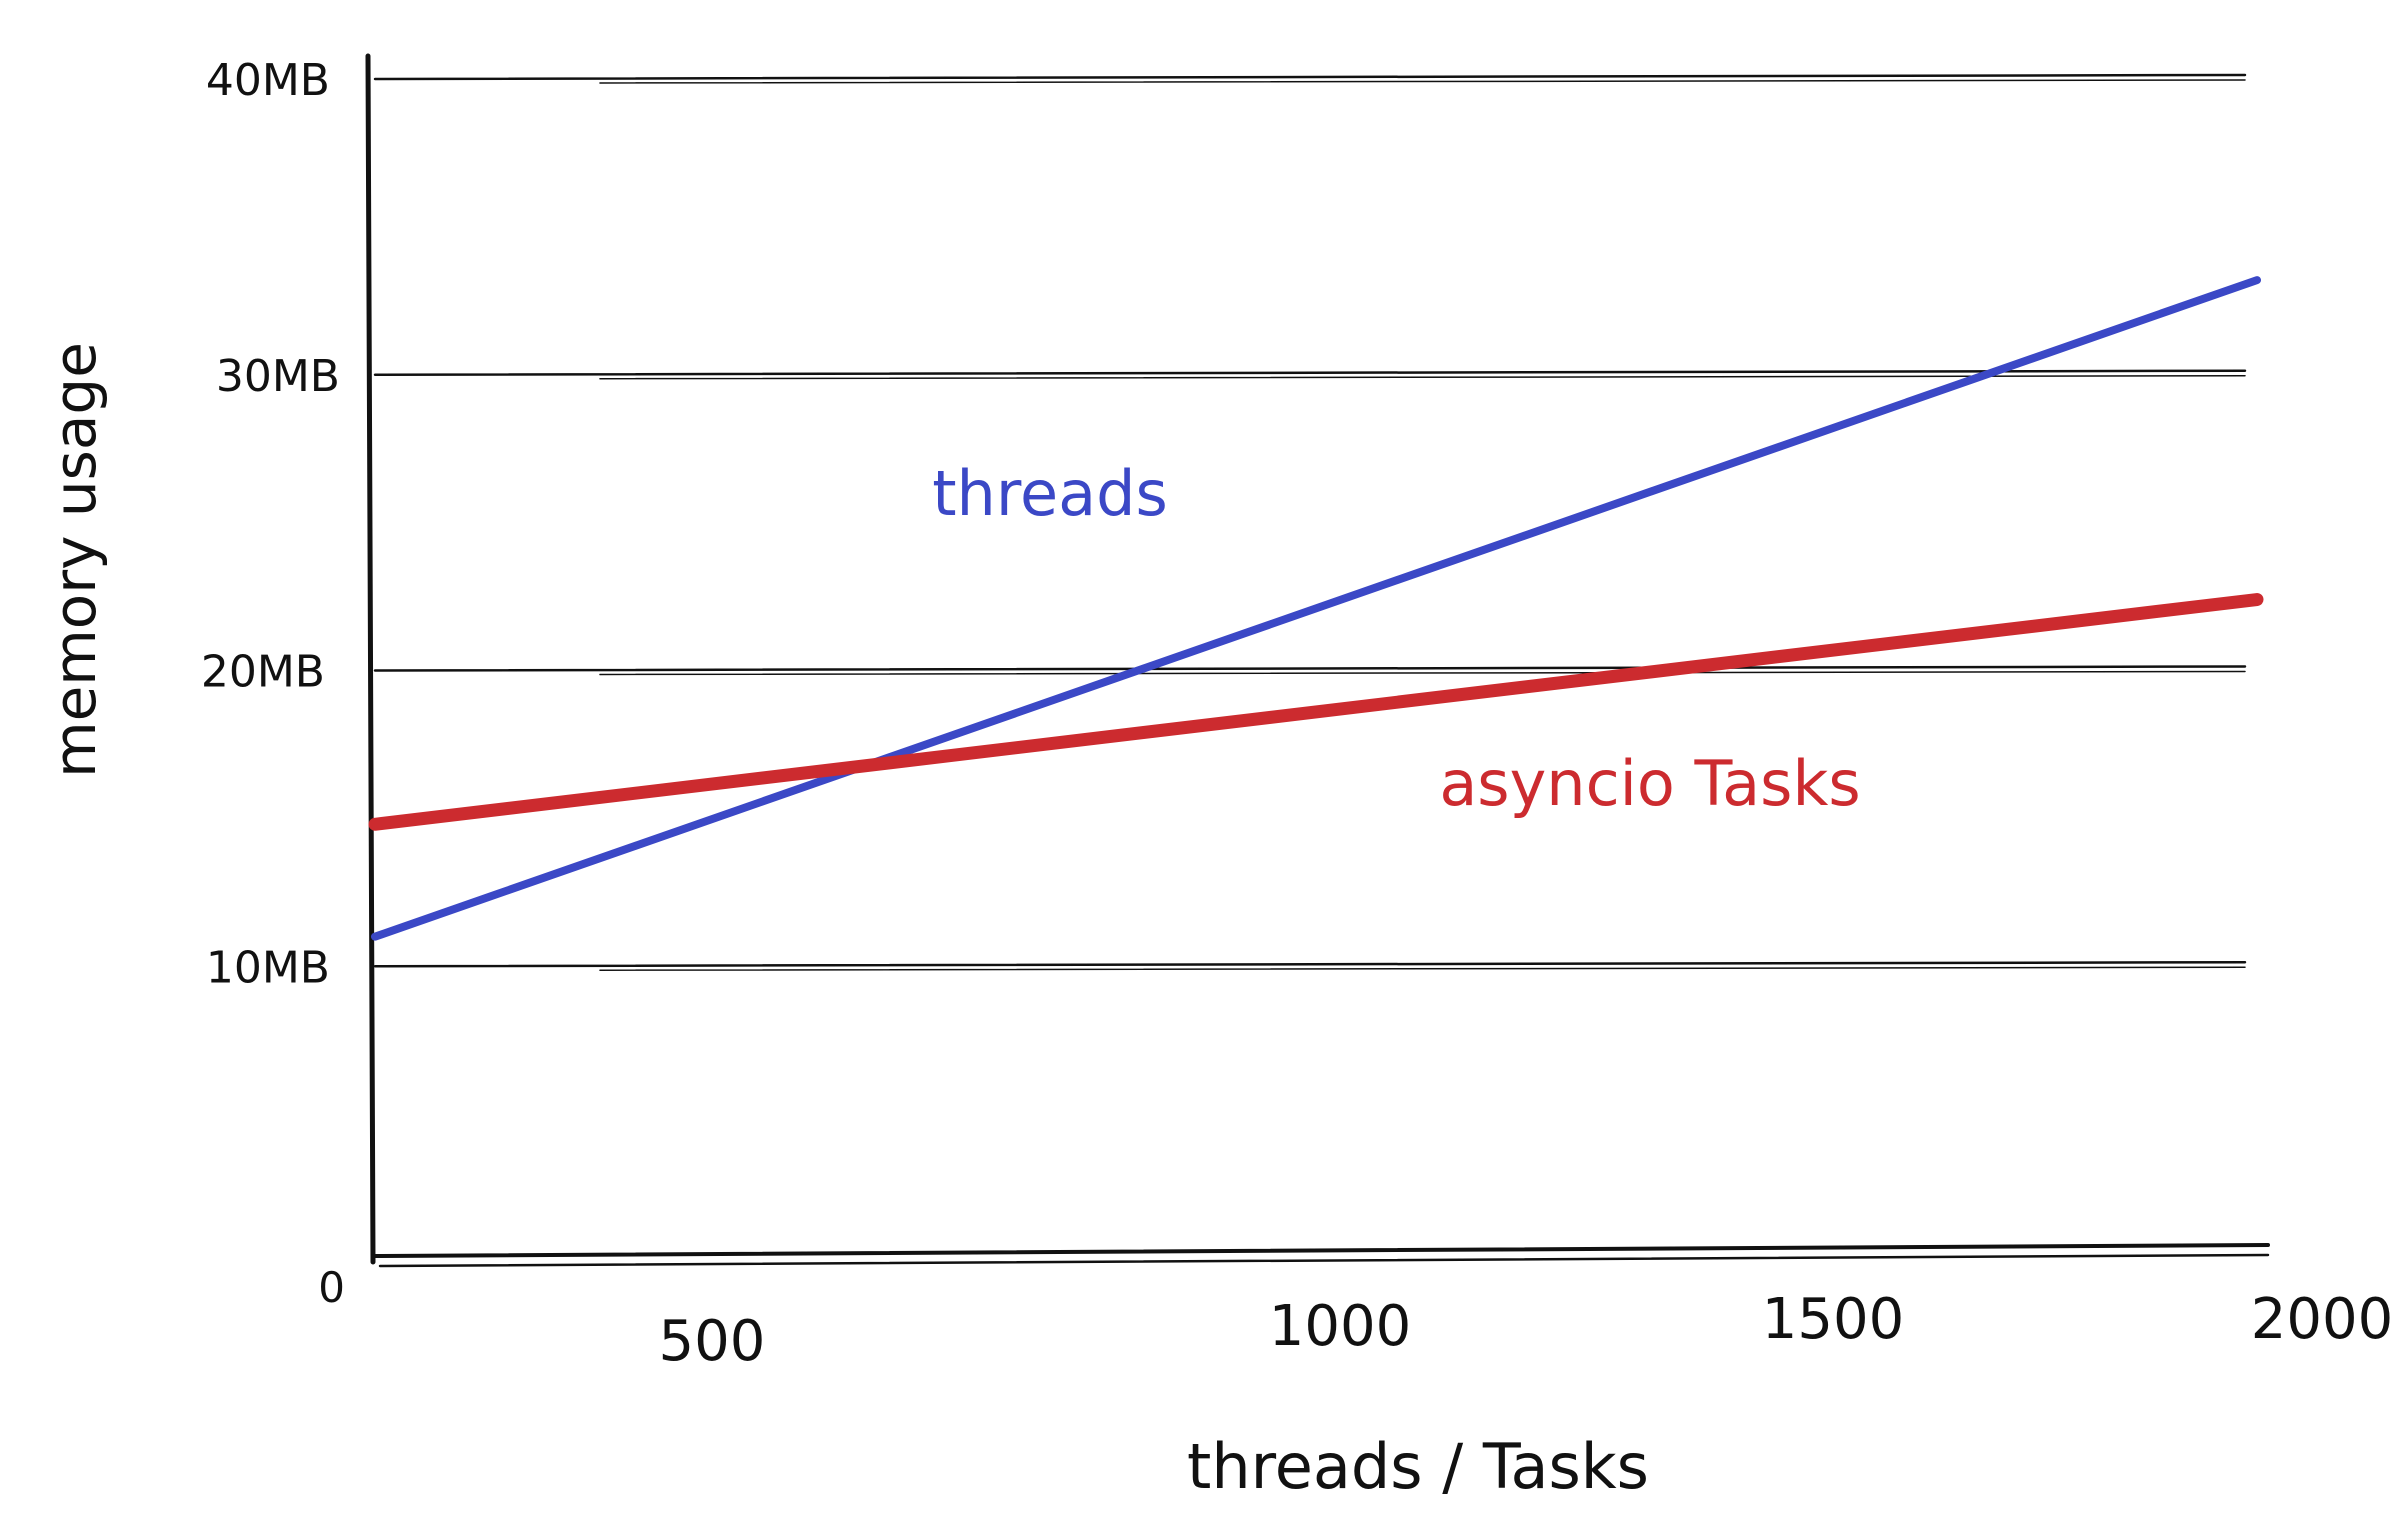  Describe the element at coordinates (278, 376) in the screenshot. I see `y-tick-label-30: 30MB` at that location.